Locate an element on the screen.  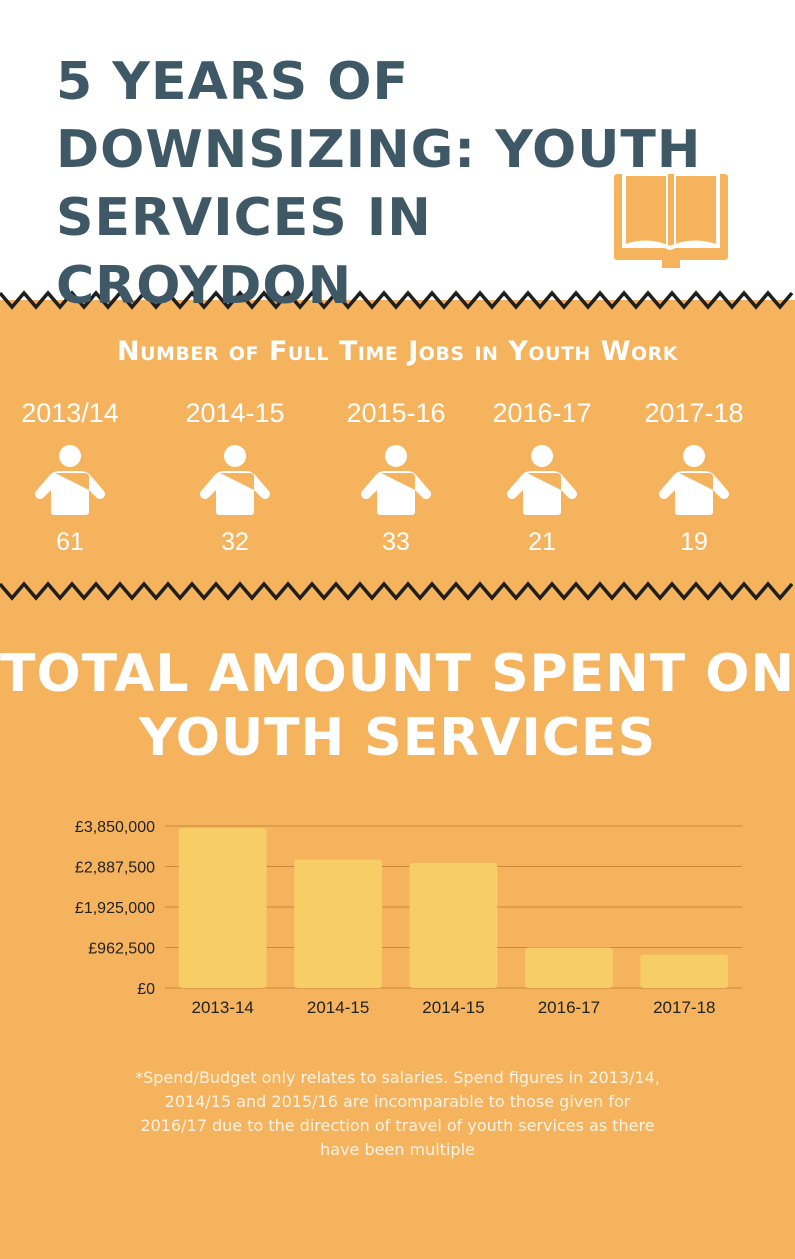
x-tick-label: 2013-14 is located at coordinates (223, 1007).